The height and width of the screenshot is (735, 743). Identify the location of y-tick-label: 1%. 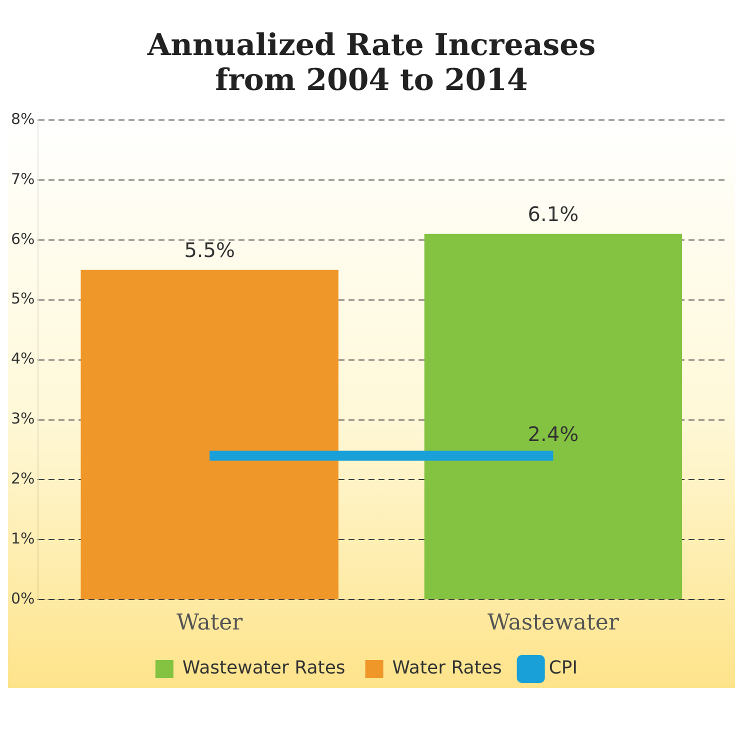
(23, 539).